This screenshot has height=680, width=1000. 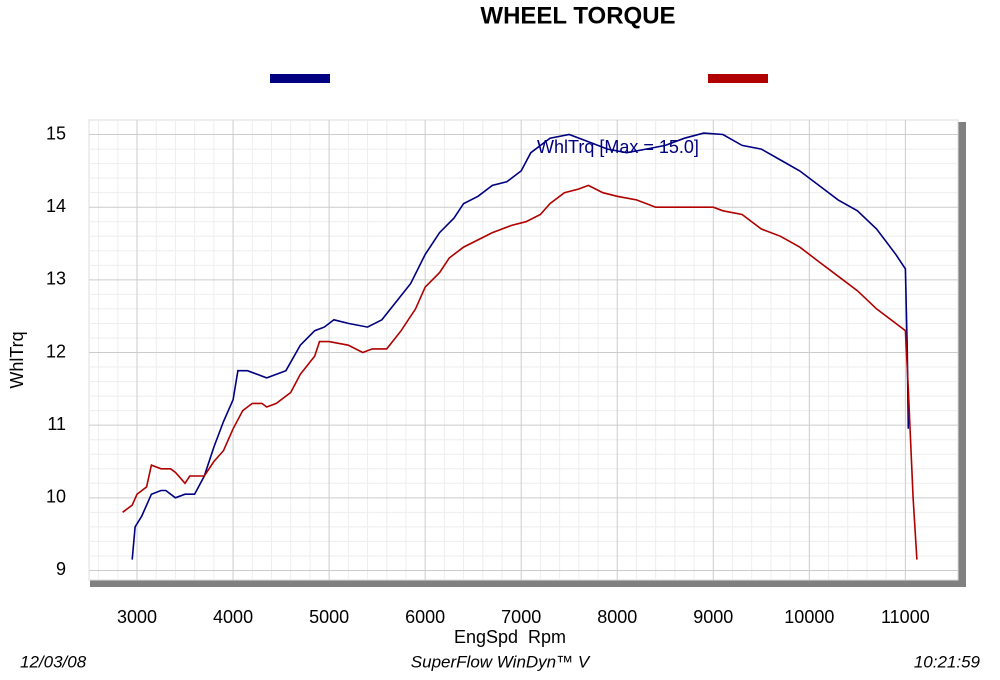 What do you see at coordinates (962, 354) in the screenshot?
I see `frame-right` at bounding box center [962, 354].